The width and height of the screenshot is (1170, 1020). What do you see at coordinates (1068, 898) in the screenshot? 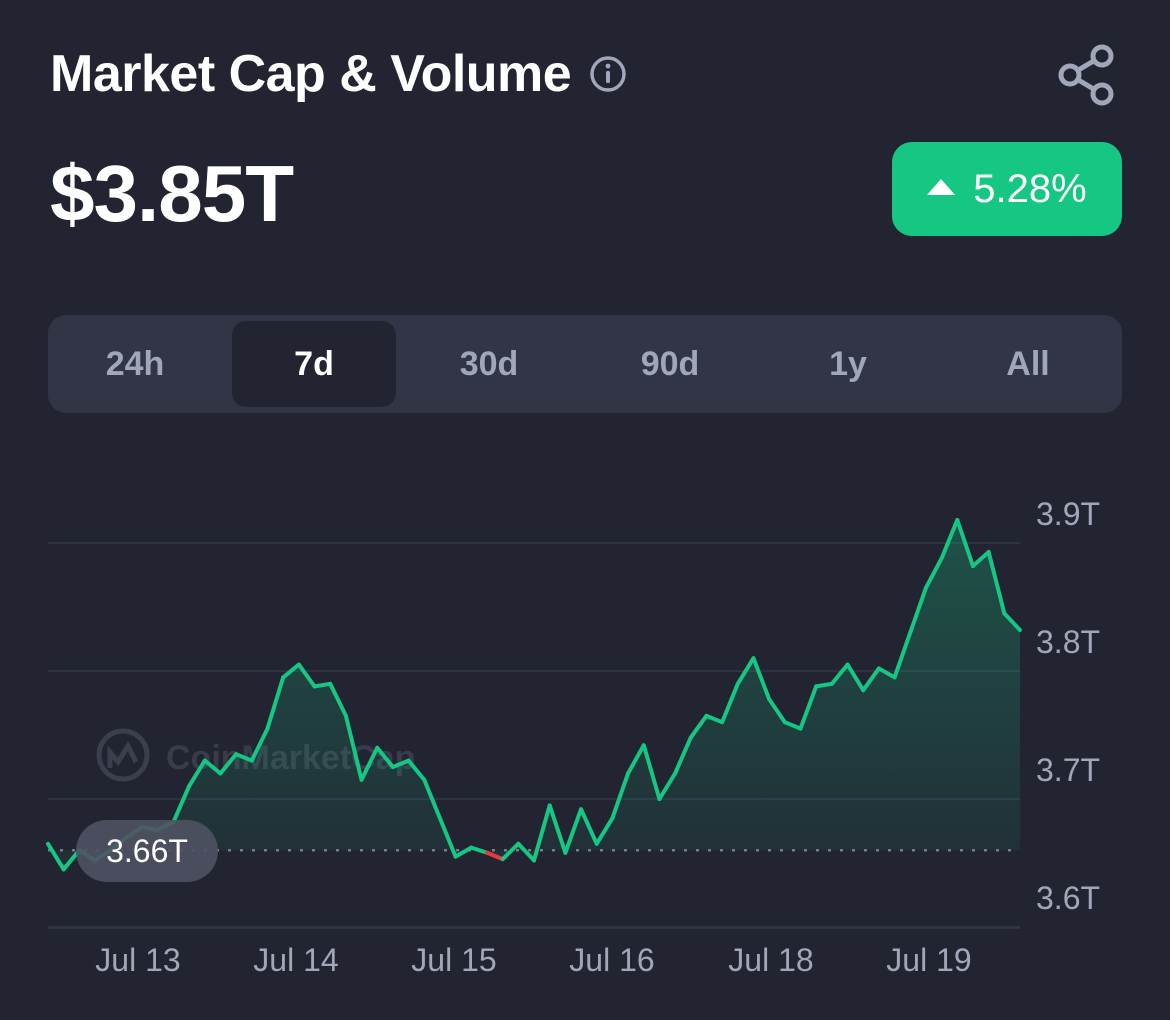
I see `y-tick-label: 3.6T` at bounding box center [1068, 898].